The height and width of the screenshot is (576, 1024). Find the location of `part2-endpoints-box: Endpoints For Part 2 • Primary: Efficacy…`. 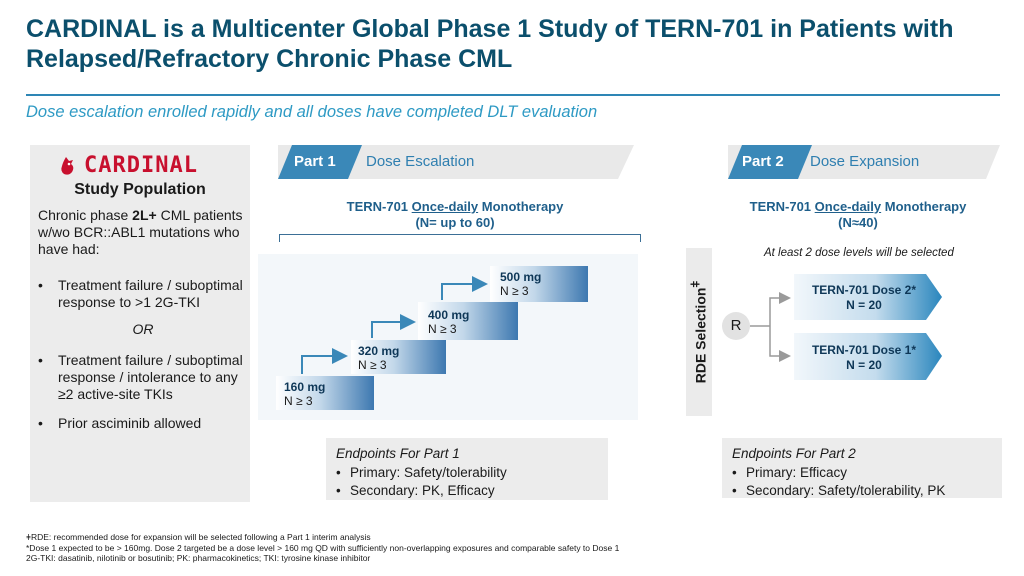

part2-endpoints-box: Endpoints For Part 2 • Primary: Efficacy… is located at coordinates (862, 468).